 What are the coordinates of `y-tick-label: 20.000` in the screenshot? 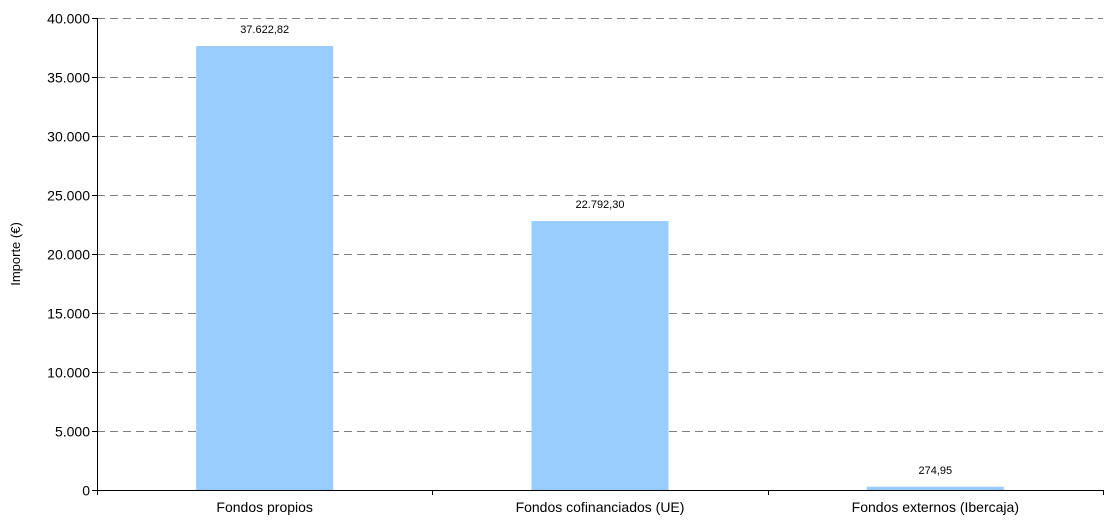 It's located at (68, 255).